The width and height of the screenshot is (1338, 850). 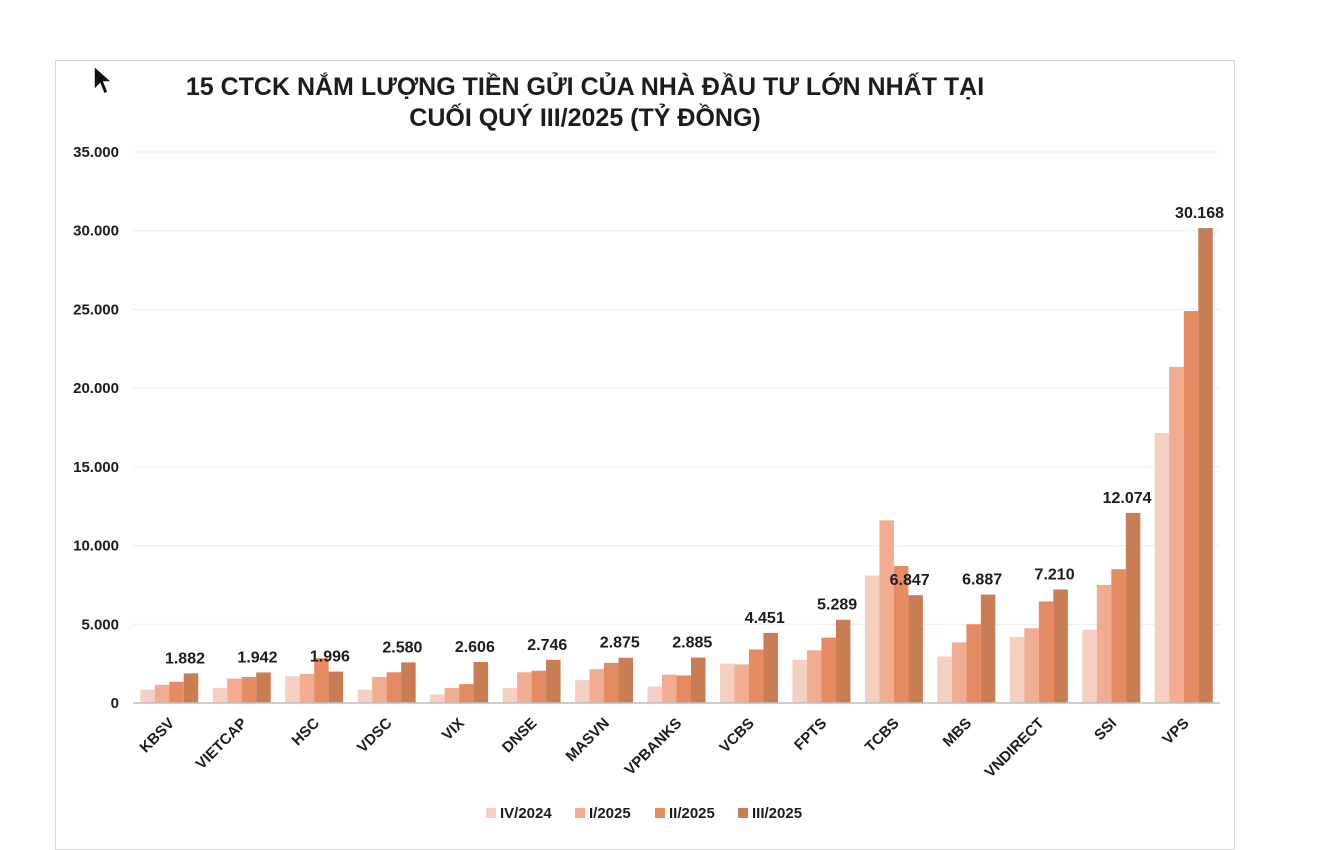 I want to click on x-tick-label: MASVN, so click(x=588, y=740).